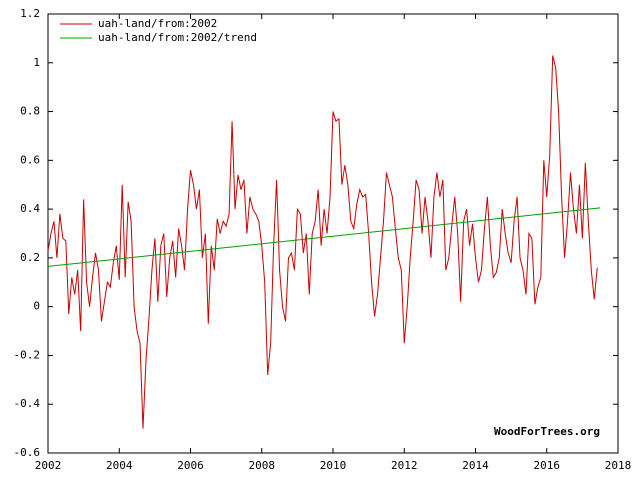  What do you see at coordinates (27, 403) in the screenshot?
I see `y-tick-label: -0.4` at bounding box center [27, 403].